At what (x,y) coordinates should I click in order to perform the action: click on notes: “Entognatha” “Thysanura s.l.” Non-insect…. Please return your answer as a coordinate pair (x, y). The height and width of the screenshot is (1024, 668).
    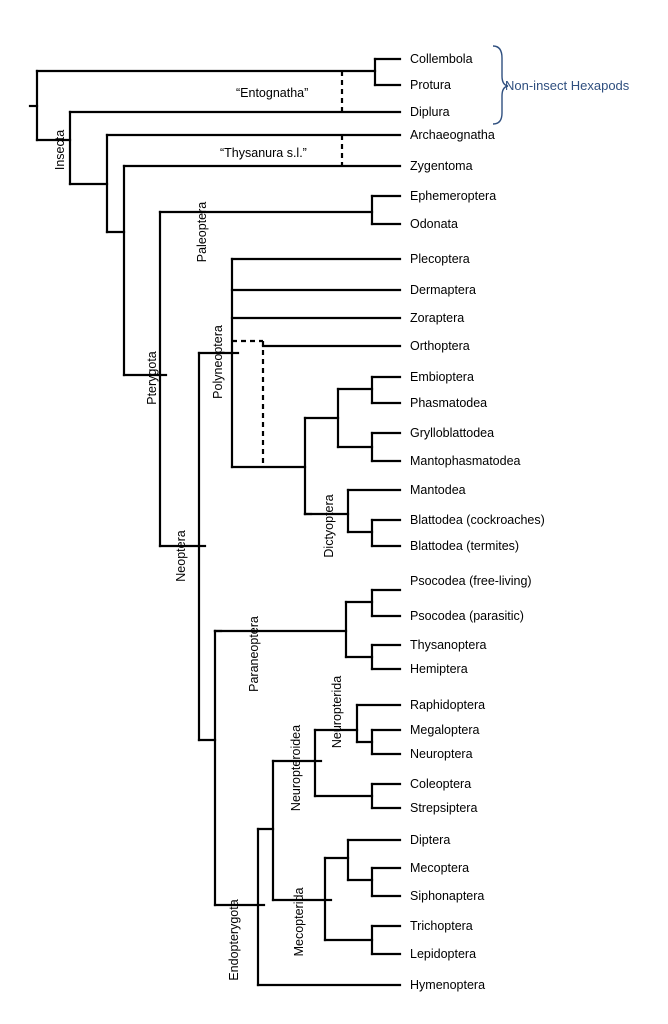
    Looking at the image, I should click on (425, 119).